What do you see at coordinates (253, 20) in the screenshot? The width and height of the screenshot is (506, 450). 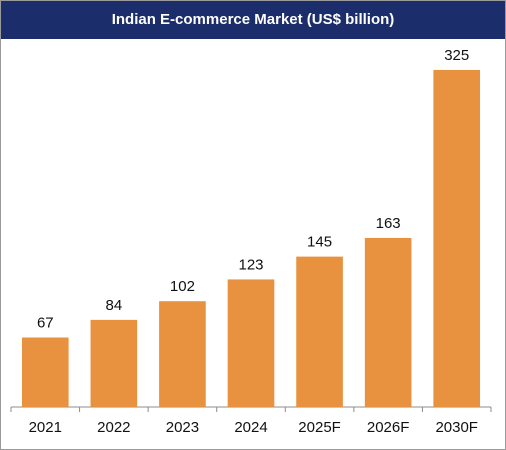 I see `chart-title: Indian E-commerce Market (US$ billion)` at bounding box center [253, 20].